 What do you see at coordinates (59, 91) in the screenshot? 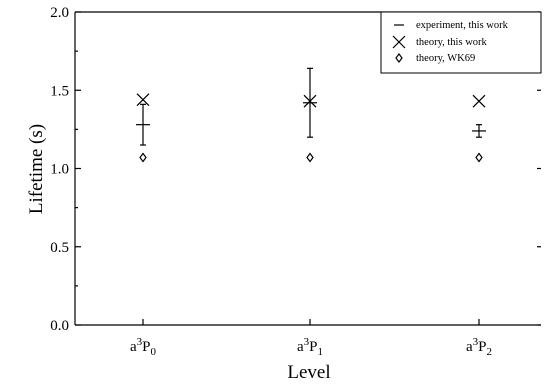
I see `y-tick-label: 1.5` at bounding box center [59, 91].